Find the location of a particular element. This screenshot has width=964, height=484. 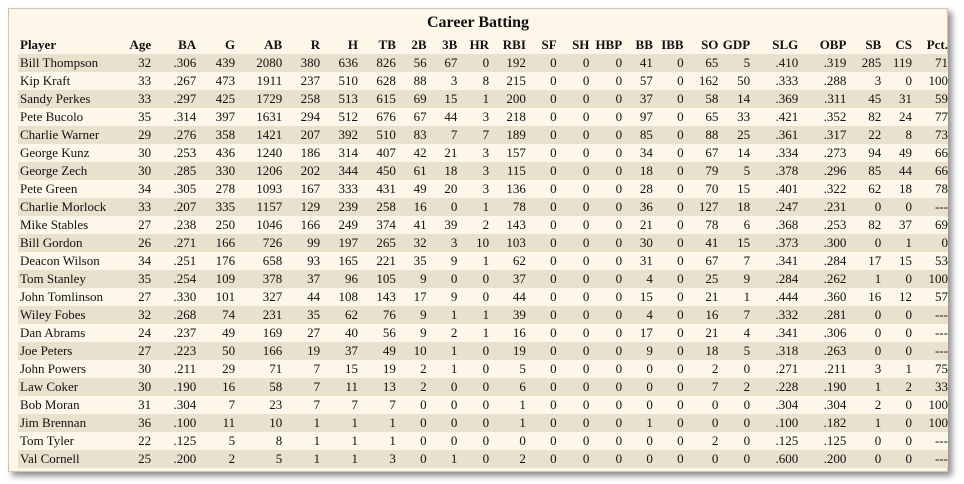

column-header: Player is located at coordinates (38, 44).